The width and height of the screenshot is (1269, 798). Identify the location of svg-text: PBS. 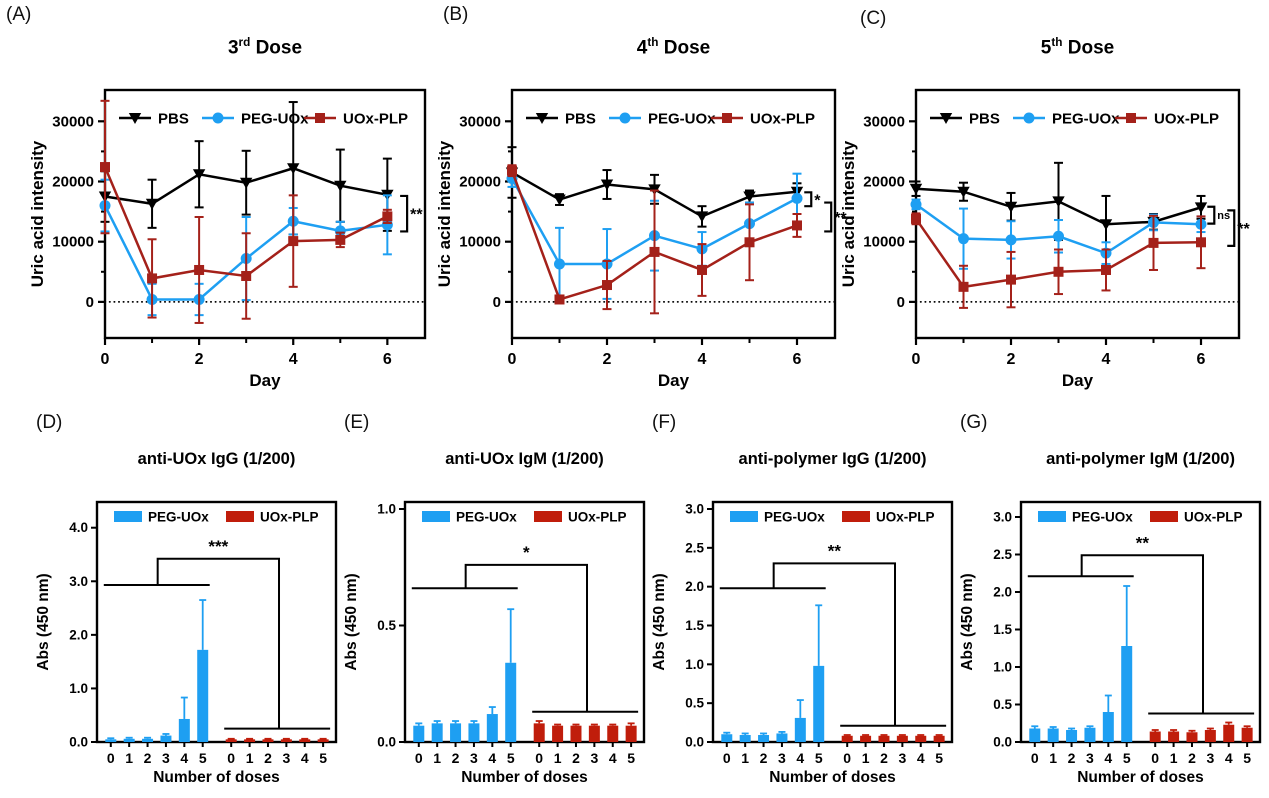
(580, 119).